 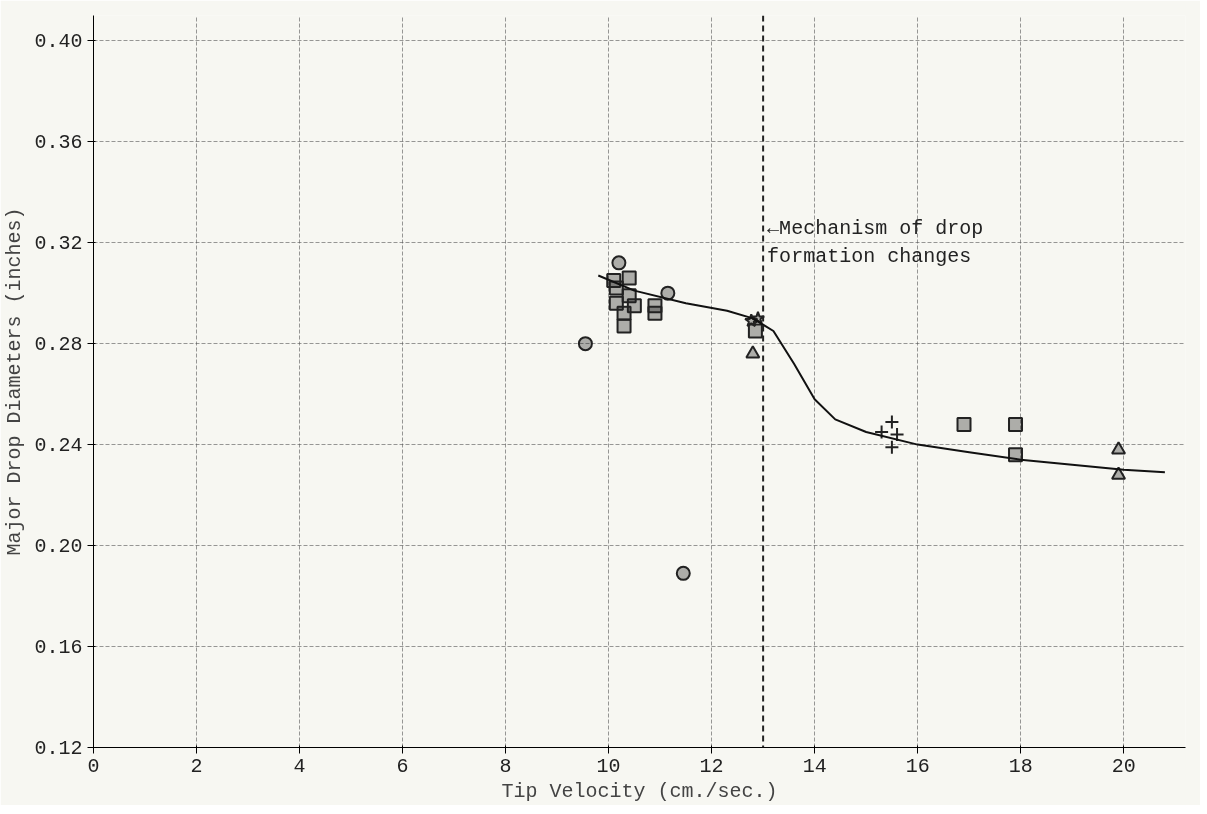 I want to click on y-tick-label: 0.36, so click(x=58, y=143).